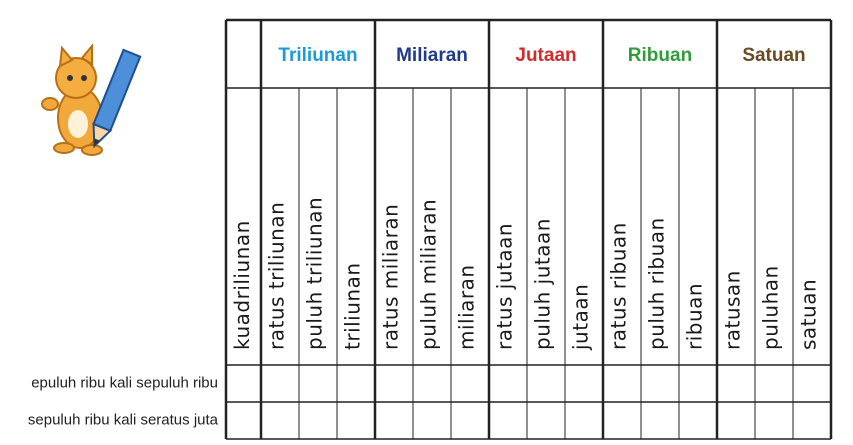  Describe the element at coordinates (317, 55) in the screenshot. I see `group-header: Triliunan` at that location.